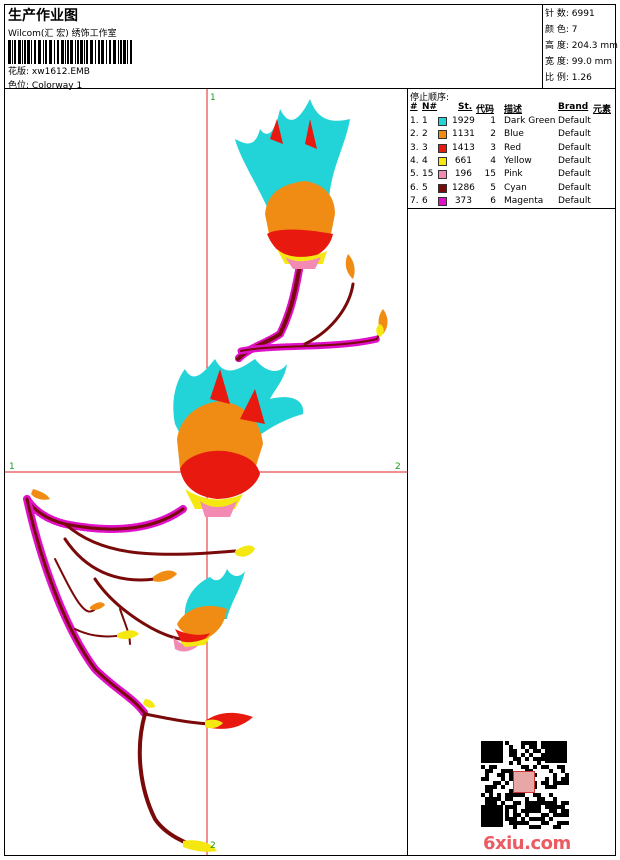 The width and height of the screenshot is (620, 860). What do you see at coordinates (20, 72) in the screenshot?
I see `design-label: 花版:` at bounding box center [20, 72].